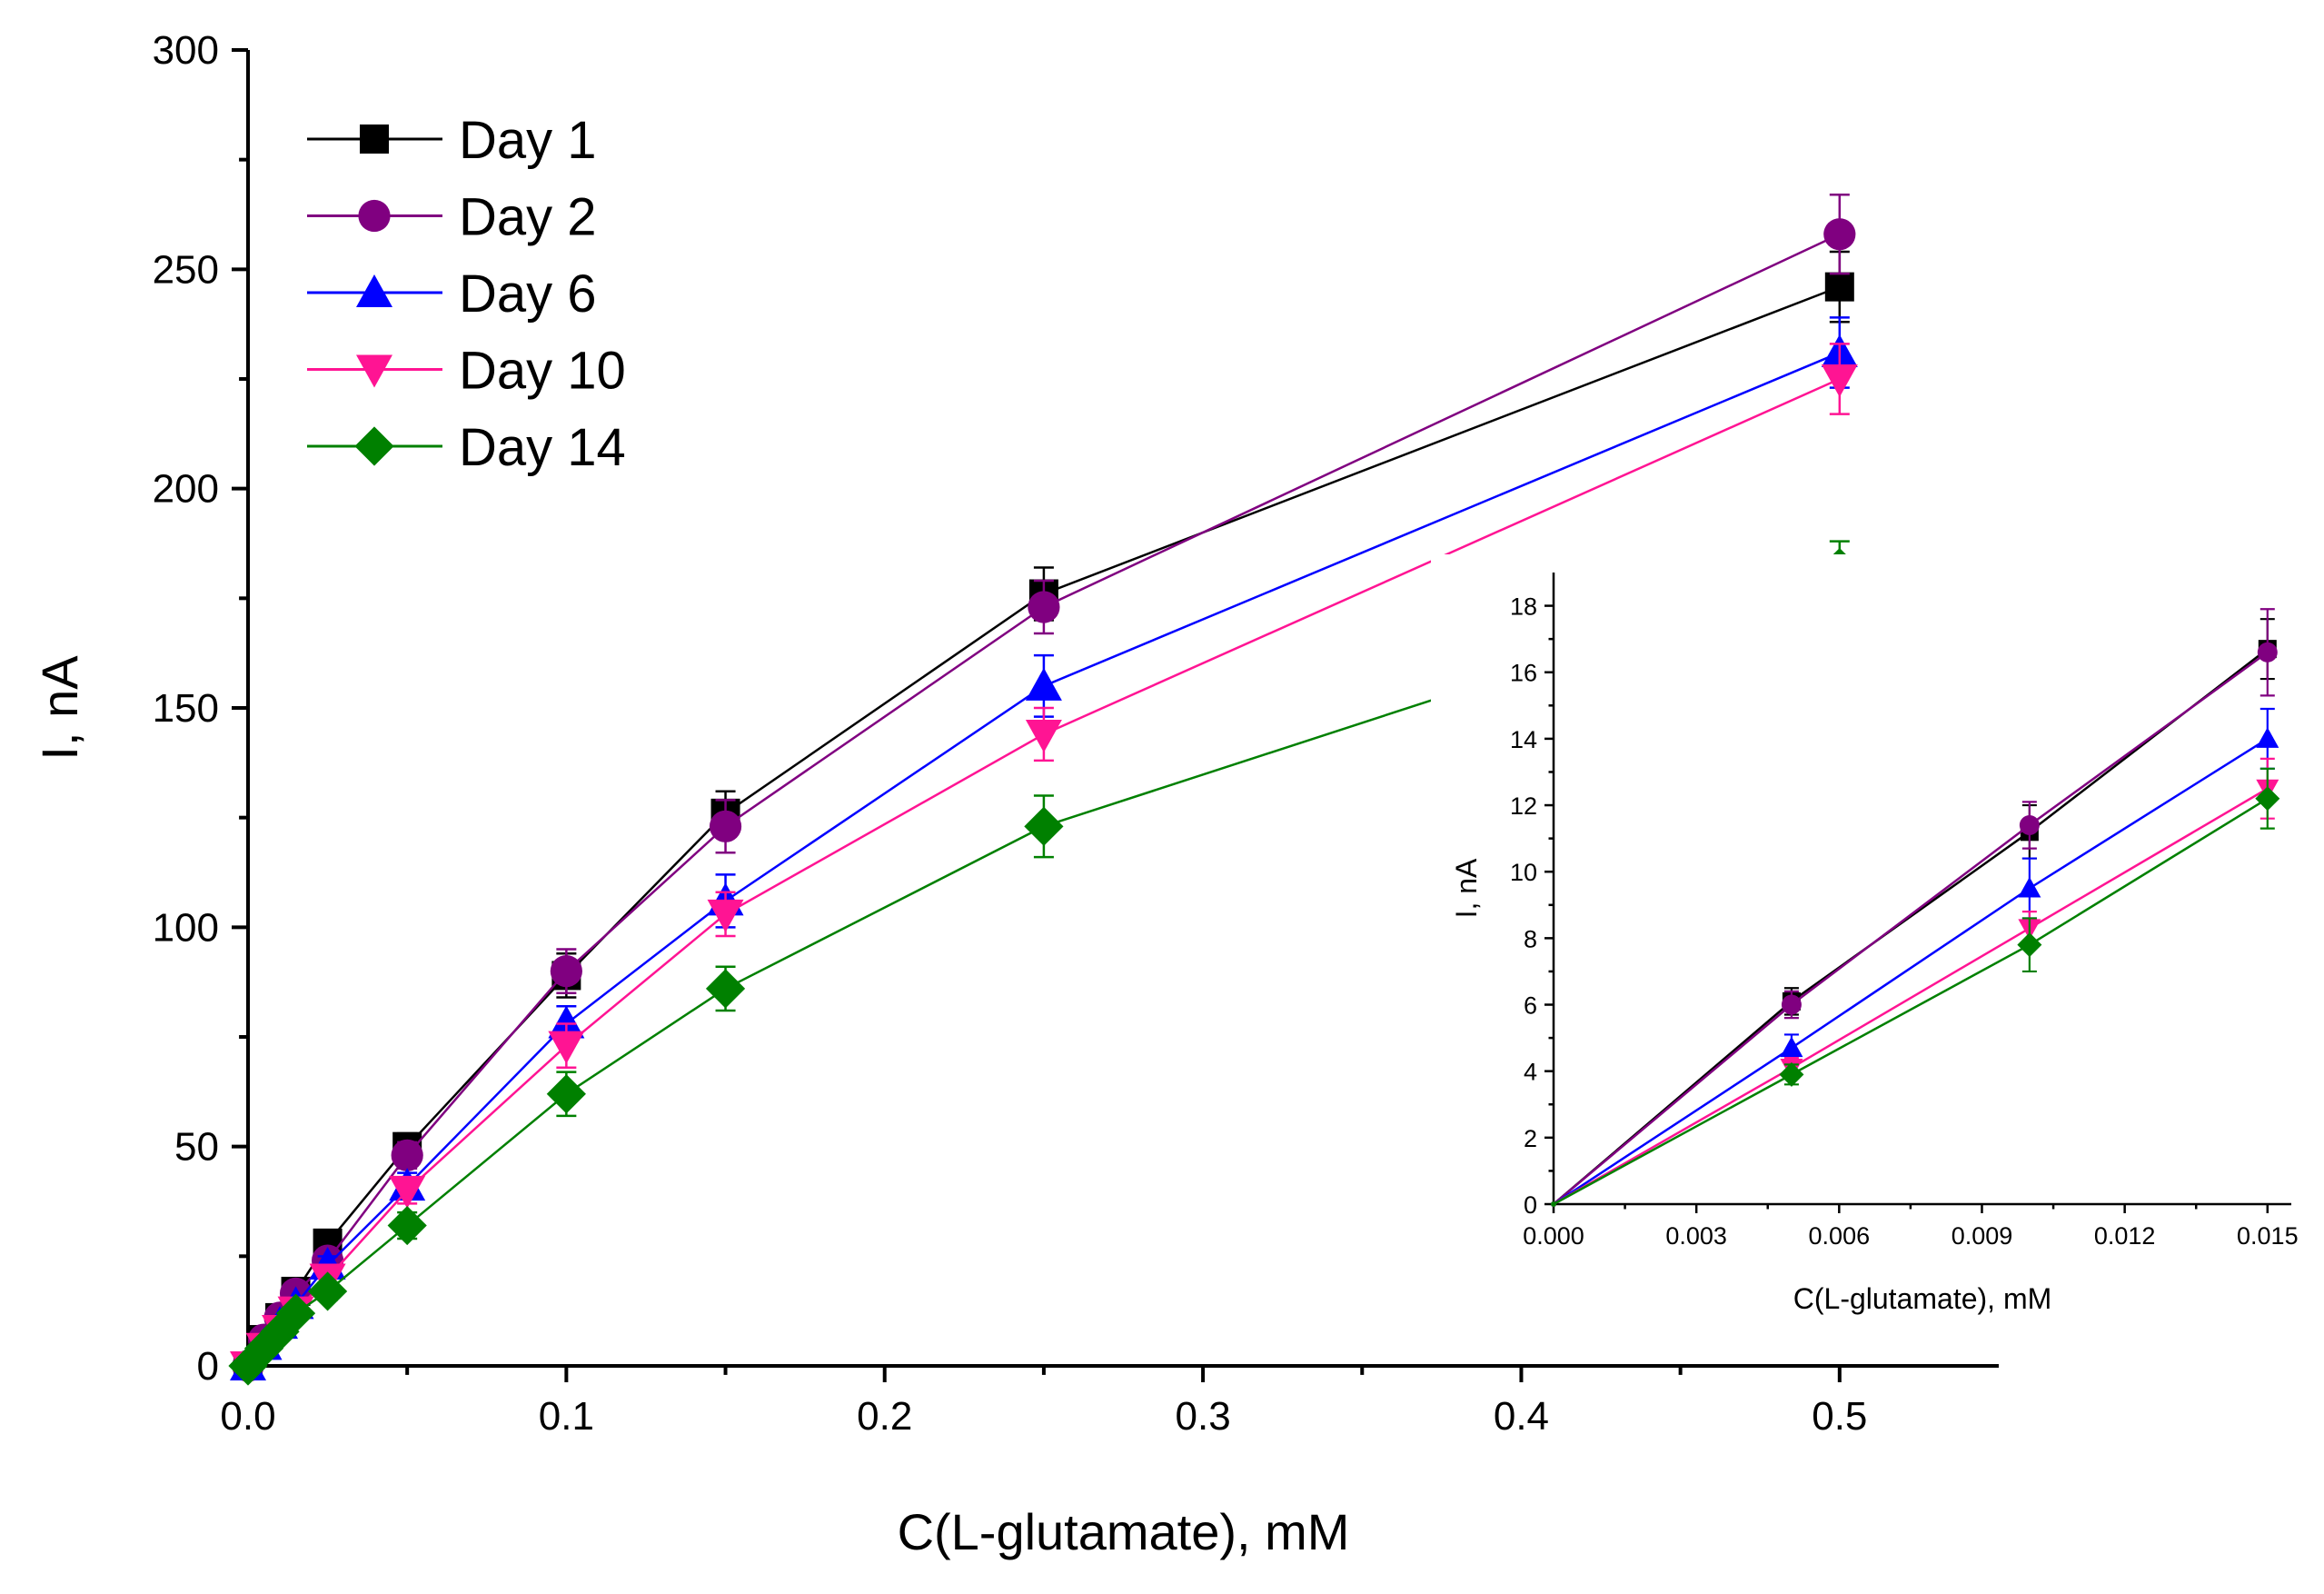 Image resolution: width=2324 pixels, height=1594 pixels. What do you see at coordinates (885, 1416) in the screenshot?
I see `main-x-tick-label: 0.2` at bounding box center [885, 1416].